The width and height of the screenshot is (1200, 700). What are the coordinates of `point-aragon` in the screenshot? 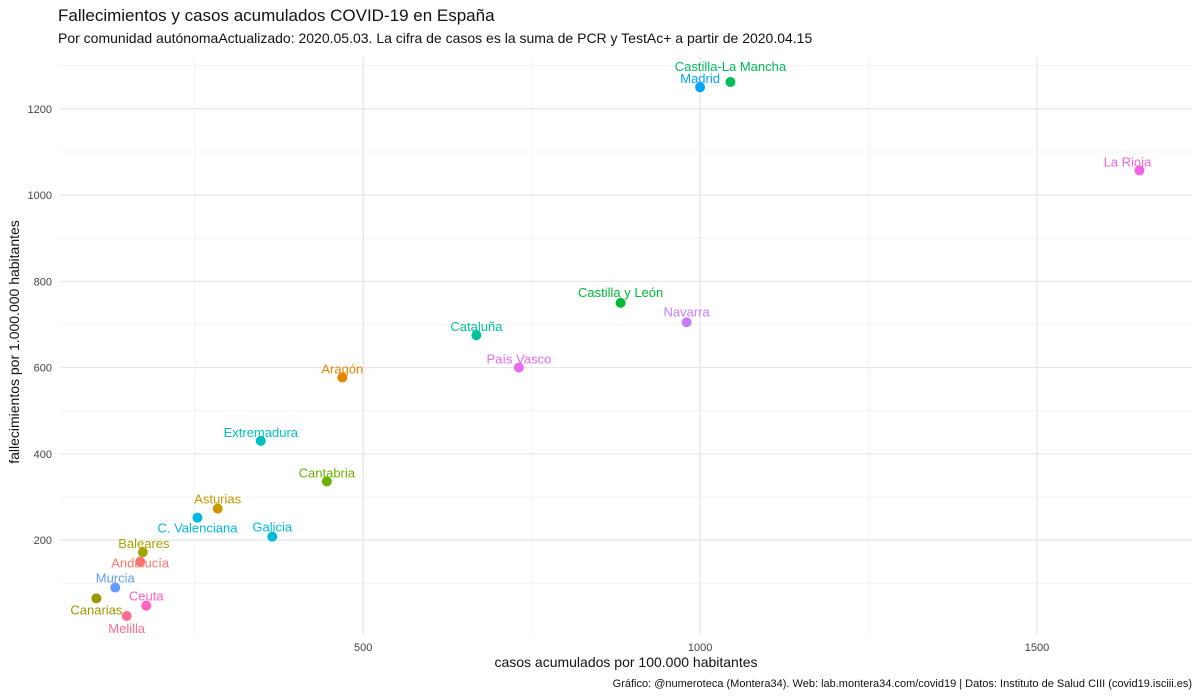 It's located at (342, 377).